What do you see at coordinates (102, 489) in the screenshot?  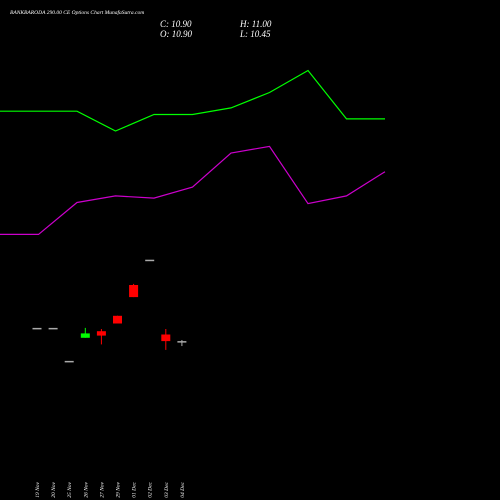 I see `x-tick-label: 27 Nov` at bounding box center [102, 489].